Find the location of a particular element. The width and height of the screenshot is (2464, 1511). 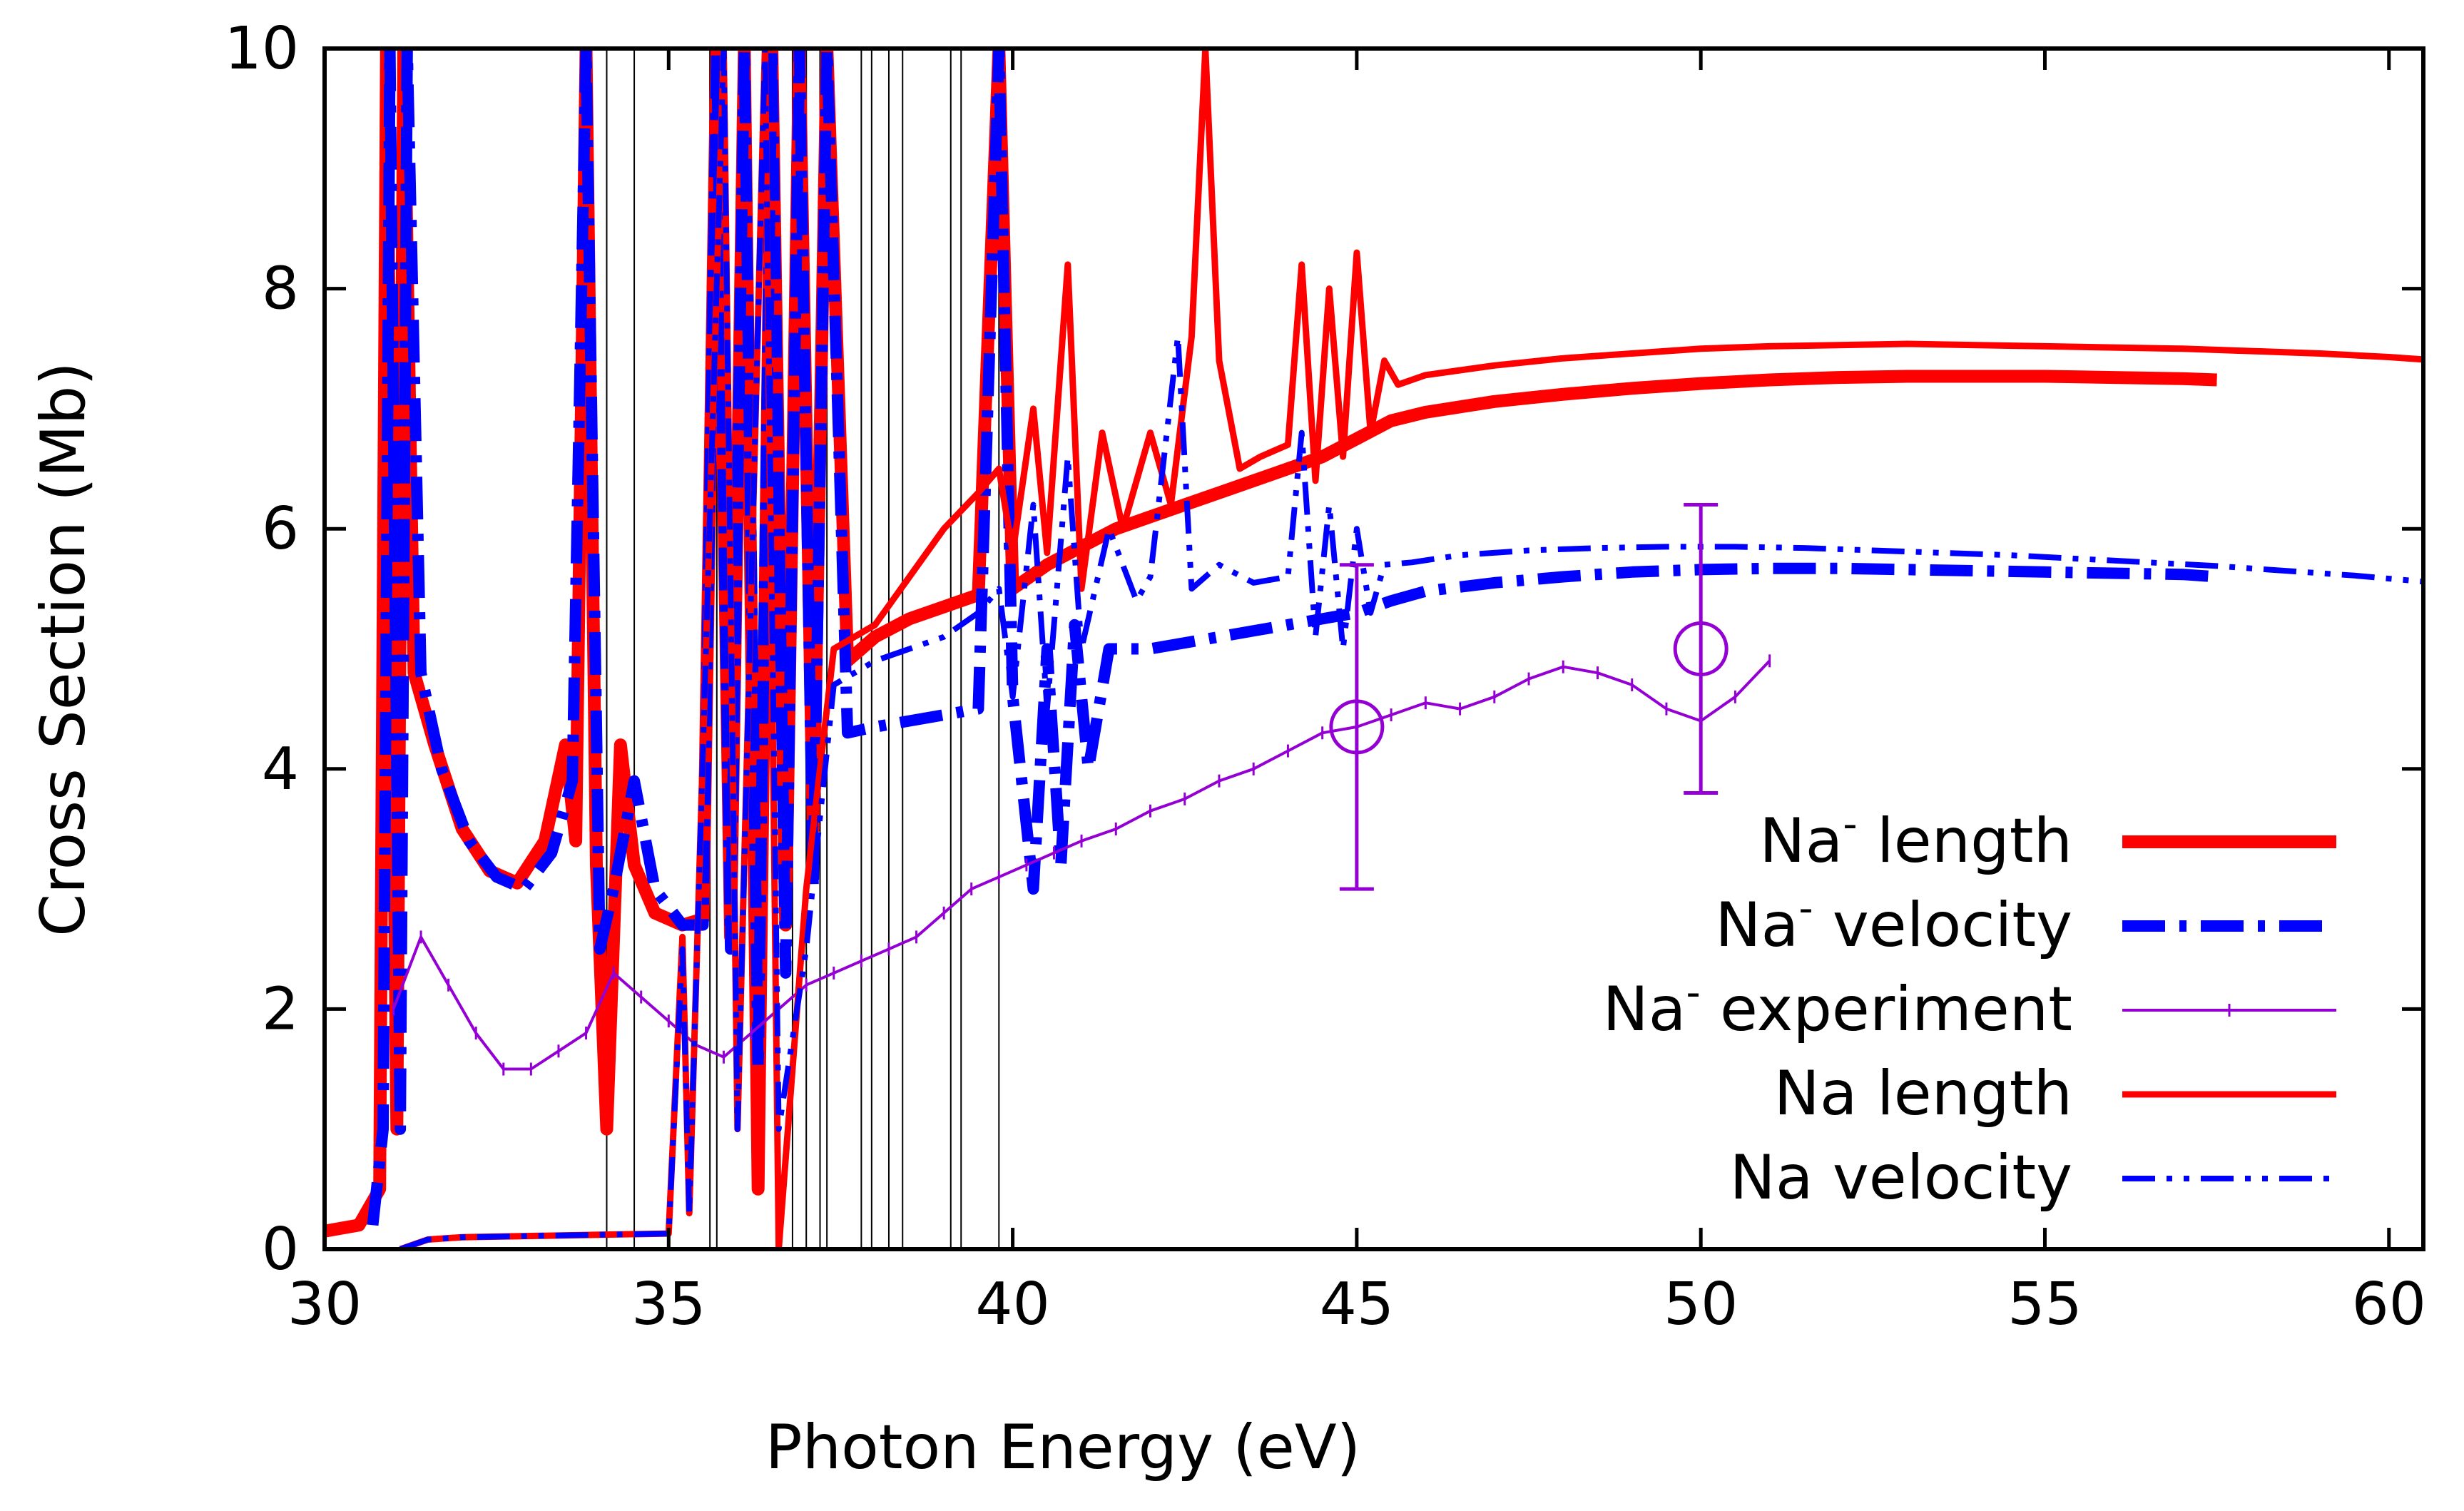

legend-entry: Na- experiment is located at coordinates (1969, 1007).